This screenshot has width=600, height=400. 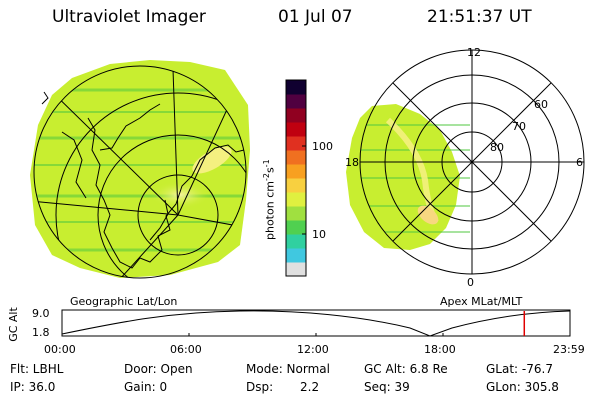 I want to click on timeline-y-top: 9.0, so click(x=41, y=313).